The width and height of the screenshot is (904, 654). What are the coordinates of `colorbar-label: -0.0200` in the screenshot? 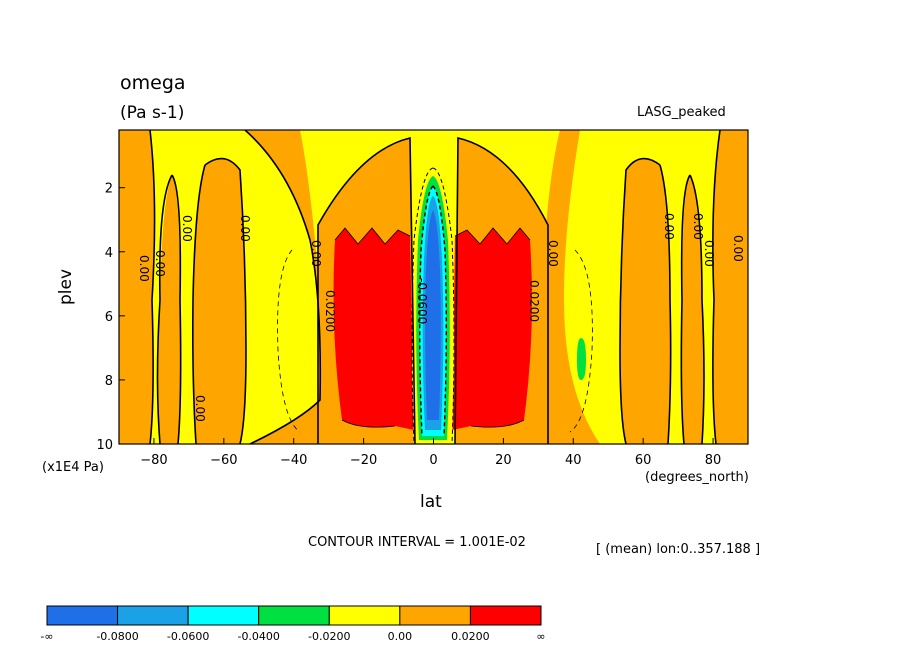 It's located at (329, 636).